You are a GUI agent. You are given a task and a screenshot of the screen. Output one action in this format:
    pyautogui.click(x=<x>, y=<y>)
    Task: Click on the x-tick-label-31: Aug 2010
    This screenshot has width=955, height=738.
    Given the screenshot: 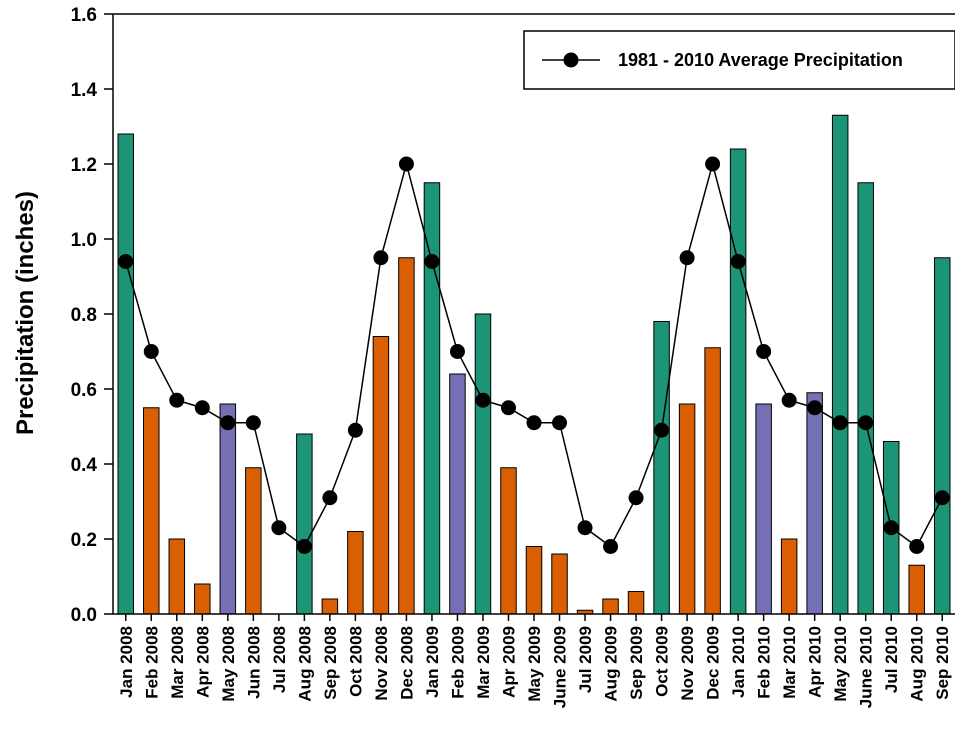 What is the action you would take?
    pyautogui.click(x=917, y=664)
    